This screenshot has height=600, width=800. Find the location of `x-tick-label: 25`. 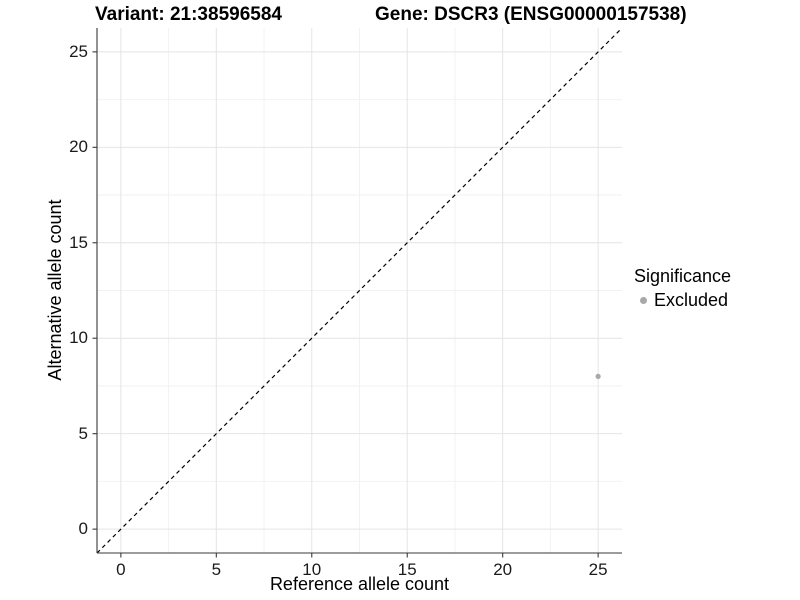

x-tick-label: 25 is located at coordinates (598, 569).